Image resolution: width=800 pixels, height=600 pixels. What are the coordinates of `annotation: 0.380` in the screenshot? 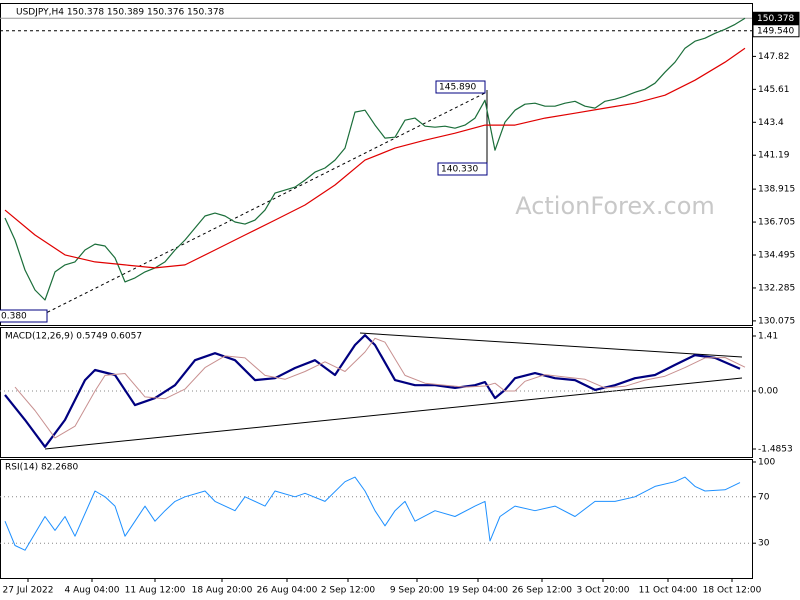 It's located at (14, 317).